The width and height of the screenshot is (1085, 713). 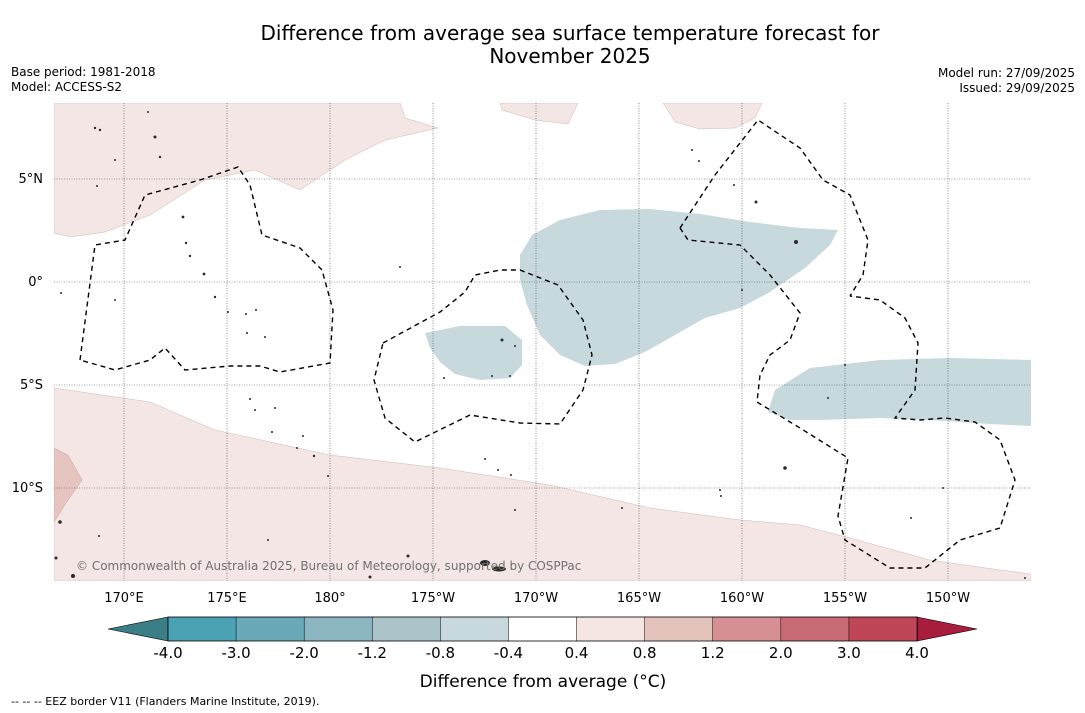 What do you see at coordinates (31, 385) in the screenshot?
I see `lat-label-5s: 5°S` at bounding box center [31, 385].